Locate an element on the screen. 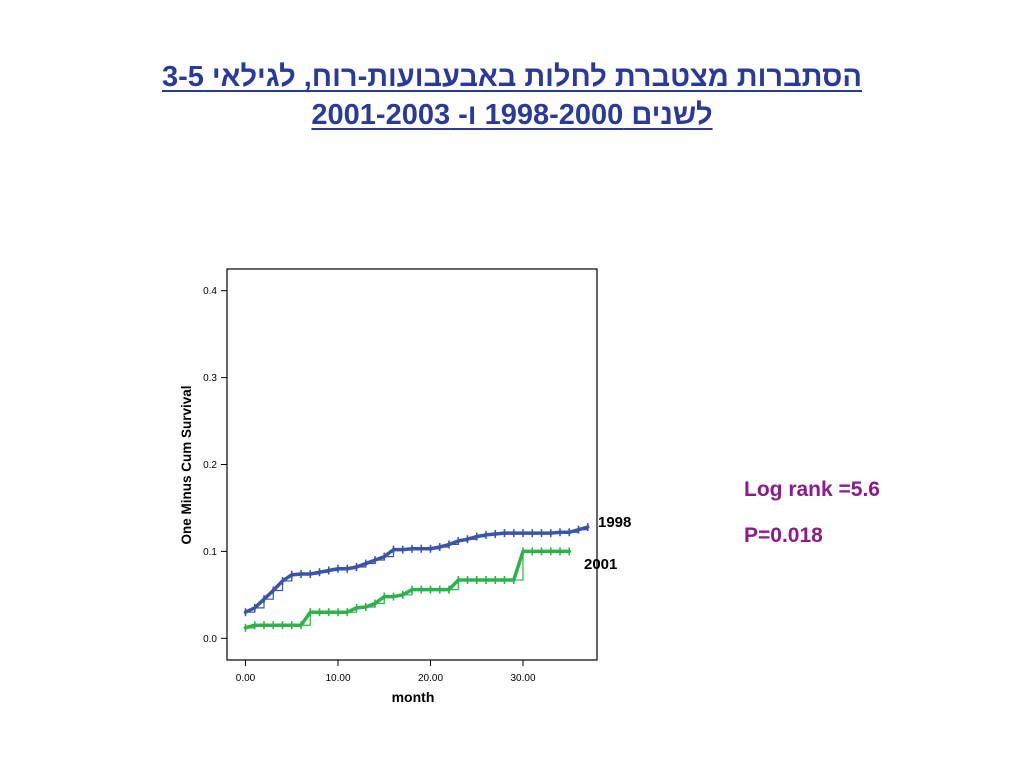 Image resolution: width=1024 pixels, height=768 pixels. series-2001 is located at coordinates (407, 589).